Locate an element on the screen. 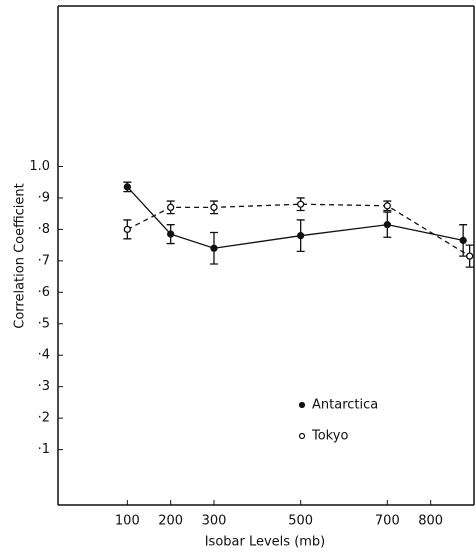  x-axis-label: Isobar Levels (mb) is located at coordinates (265, 542).